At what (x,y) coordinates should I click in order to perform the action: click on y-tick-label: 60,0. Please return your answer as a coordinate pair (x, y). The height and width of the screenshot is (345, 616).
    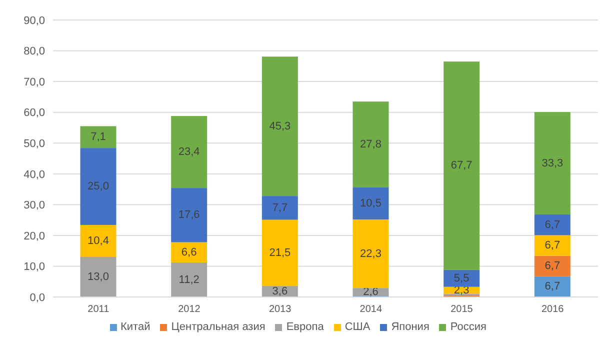
    Looking at the image, I should click on (34, 113).